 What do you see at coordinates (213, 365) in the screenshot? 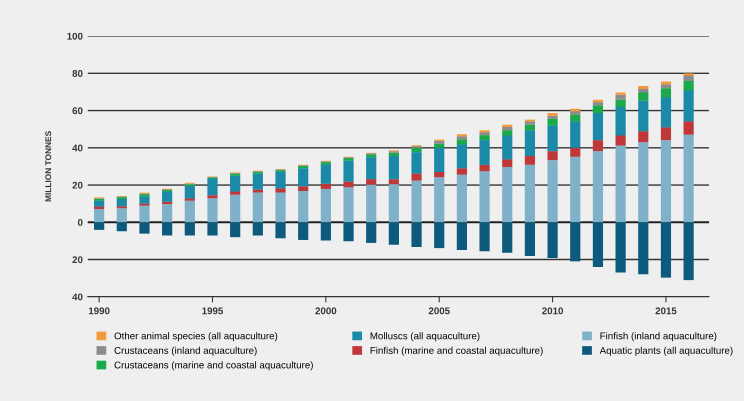
I see `legend-label: Crustaceans (marine and coastal aquaculture)` at bounding box center [213, 365].